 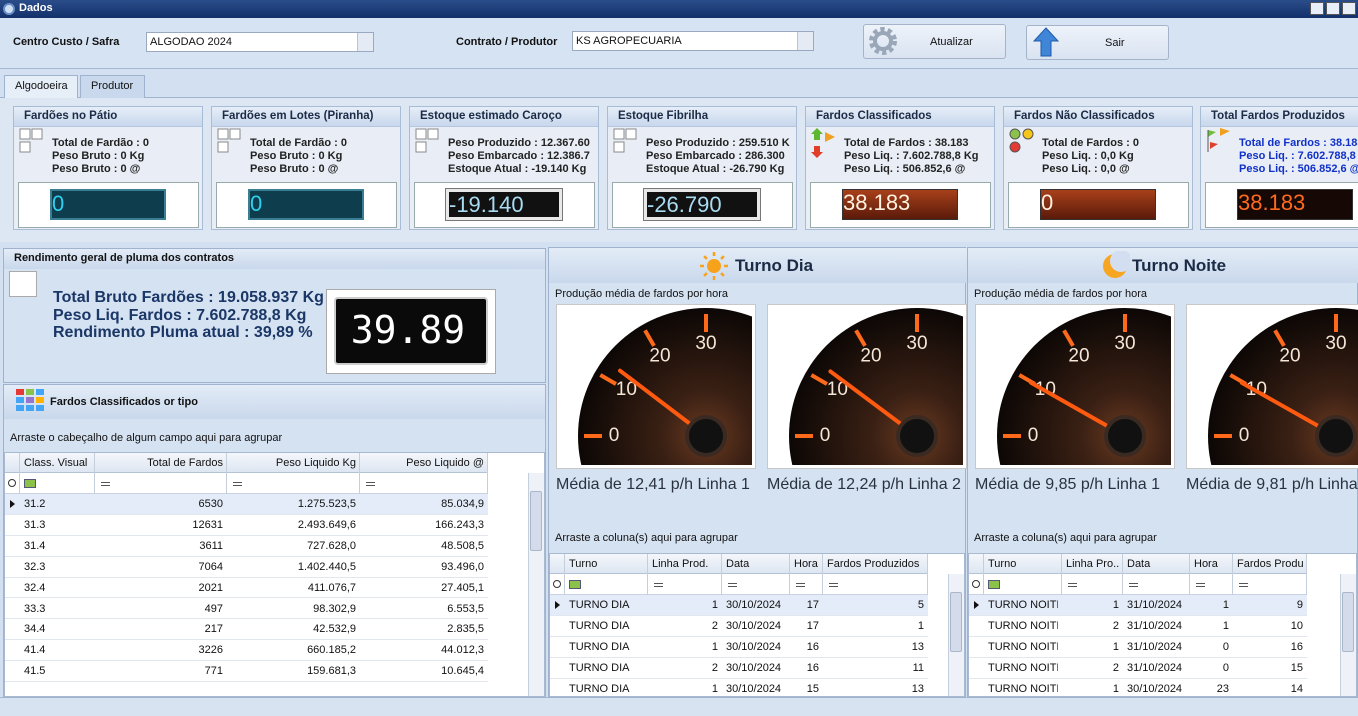 What do you see at coordinates (491, 116) in the screenshot?
I see `card-title: Estoque estimado Caroço` at bounding box center [491, 116].